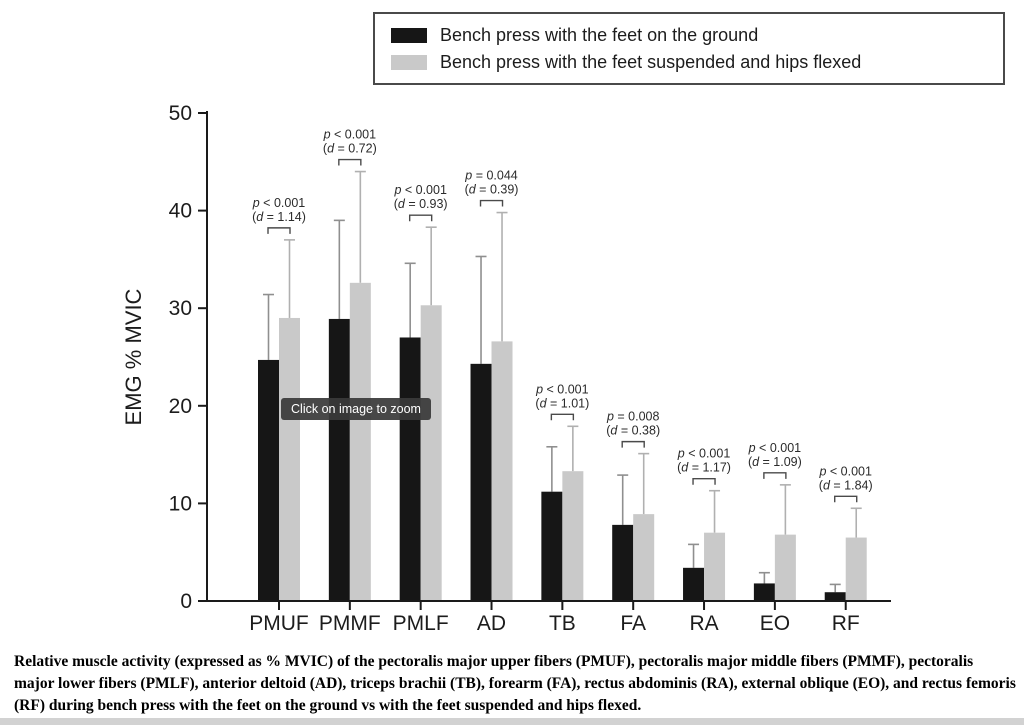 The height and width of the screenshot is (725, 1024). What do you see at coordinates (180, 406) in the screenshot?
I see `y-tick-label: 20` at bounding box center [180, 406].